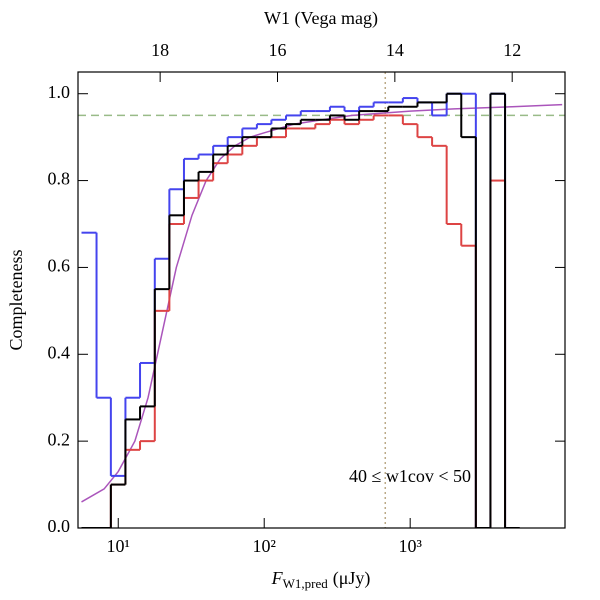 The height and width of the screenshot is (600, 600). What do you see at coordinates (59, 92) in the screenshot?
I see `y-tick-label: 1.0` at bounding box center [59, 92].